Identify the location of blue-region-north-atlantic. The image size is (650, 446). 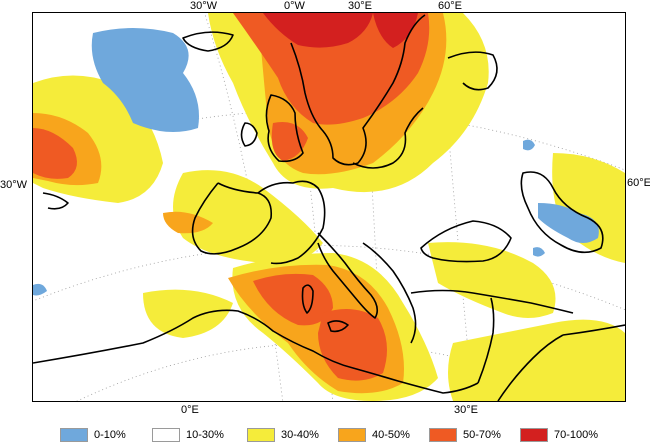
(145, 80).